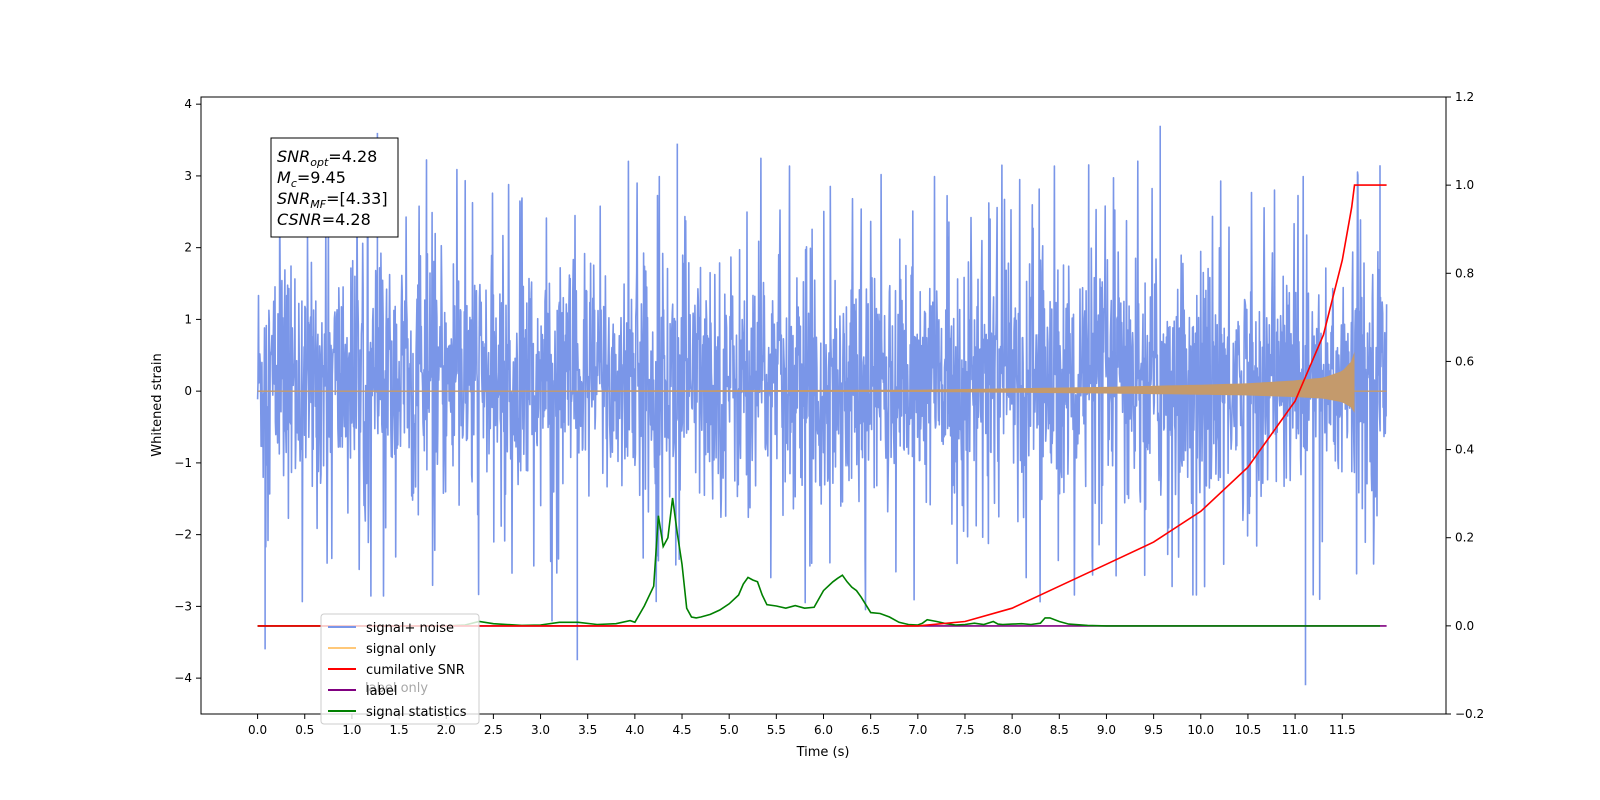  I want to click on series-signal-statistics-line, so click(818, 562).